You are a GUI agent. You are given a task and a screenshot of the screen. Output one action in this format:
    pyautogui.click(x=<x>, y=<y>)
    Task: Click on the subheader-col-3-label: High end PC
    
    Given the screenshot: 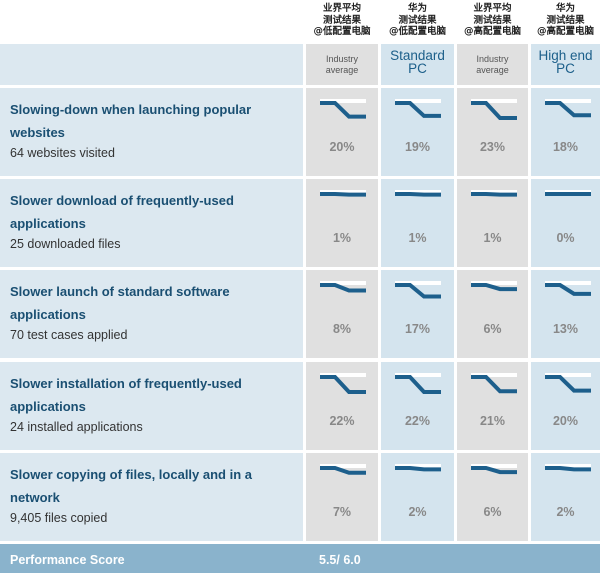 What is the action you would take?
    pyautogui.click(x=565, y=62)
    